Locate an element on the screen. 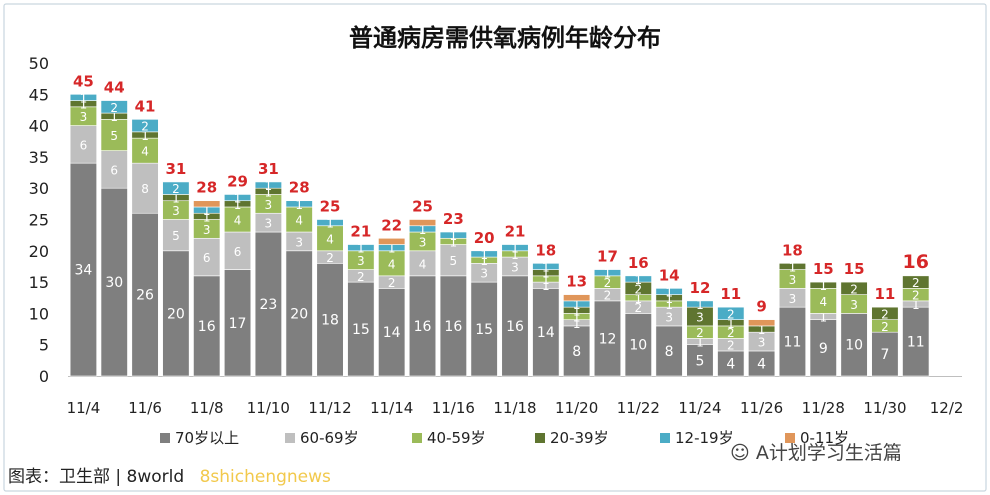 The width and height of the screenshot is (990, 495). segment-label: 11 is located at coordinates (793, 343).